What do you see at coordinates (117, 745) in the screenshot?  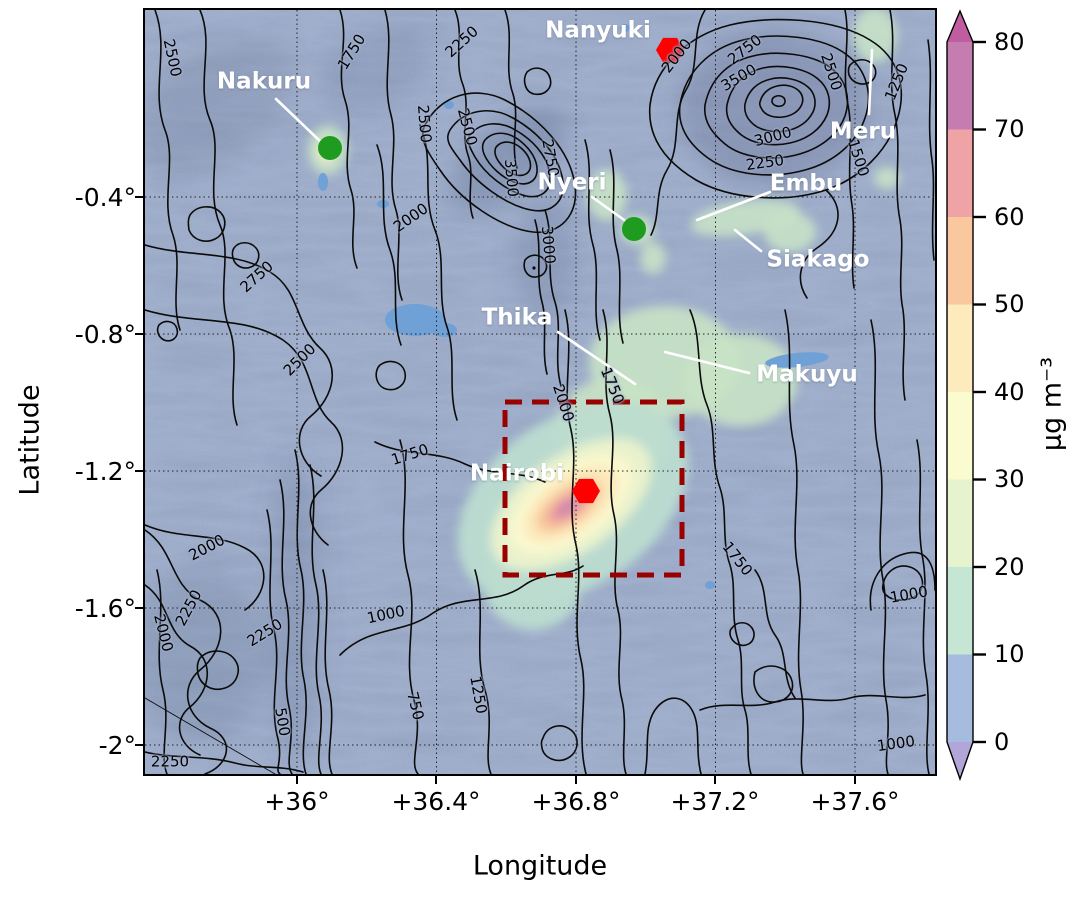 I see `y-tick-label: -2°` at bounding box center [117, 745].